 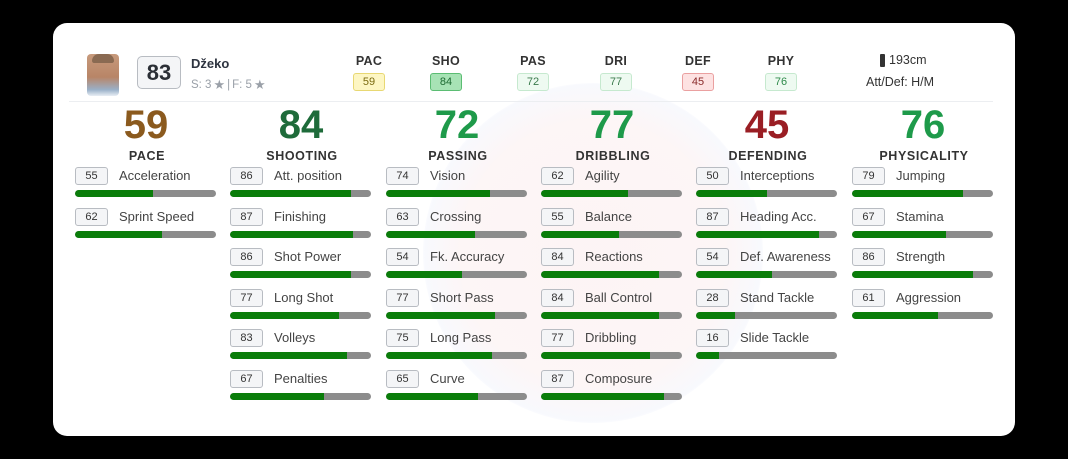 What do you see at coordinates (785, 256) in the screenshot?
I see `attribute-name: Def. Awareness` at bounding box center [785, 256].